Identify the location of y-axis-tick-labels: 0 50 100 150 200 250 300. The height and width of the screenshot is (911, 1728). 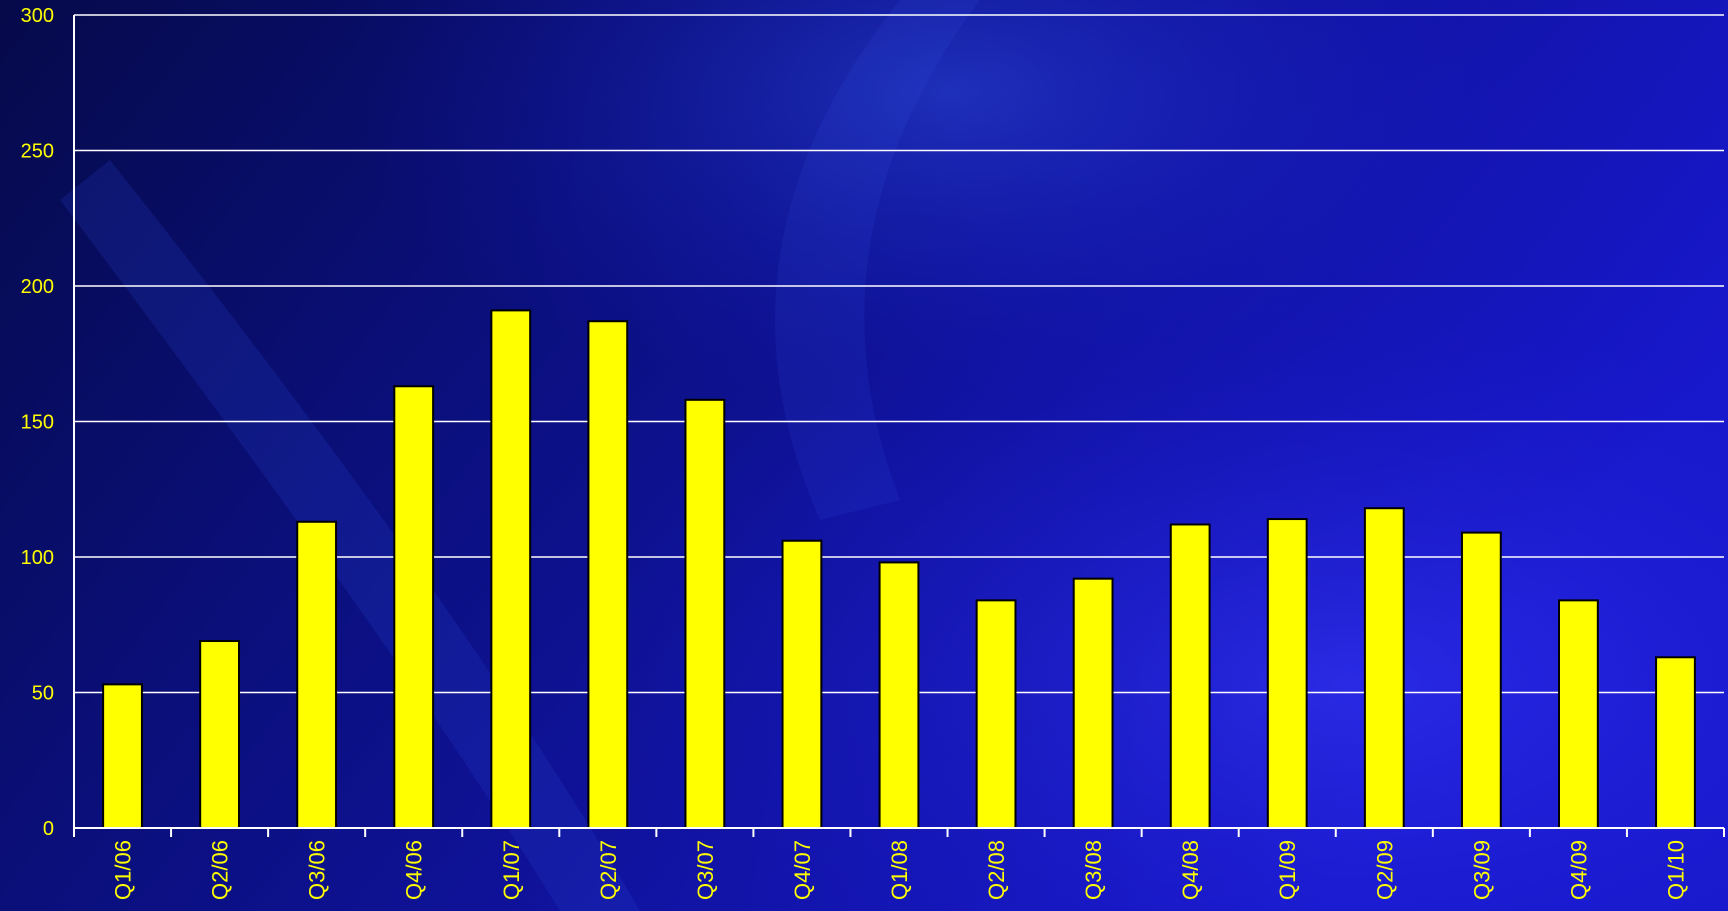
(37, 422).